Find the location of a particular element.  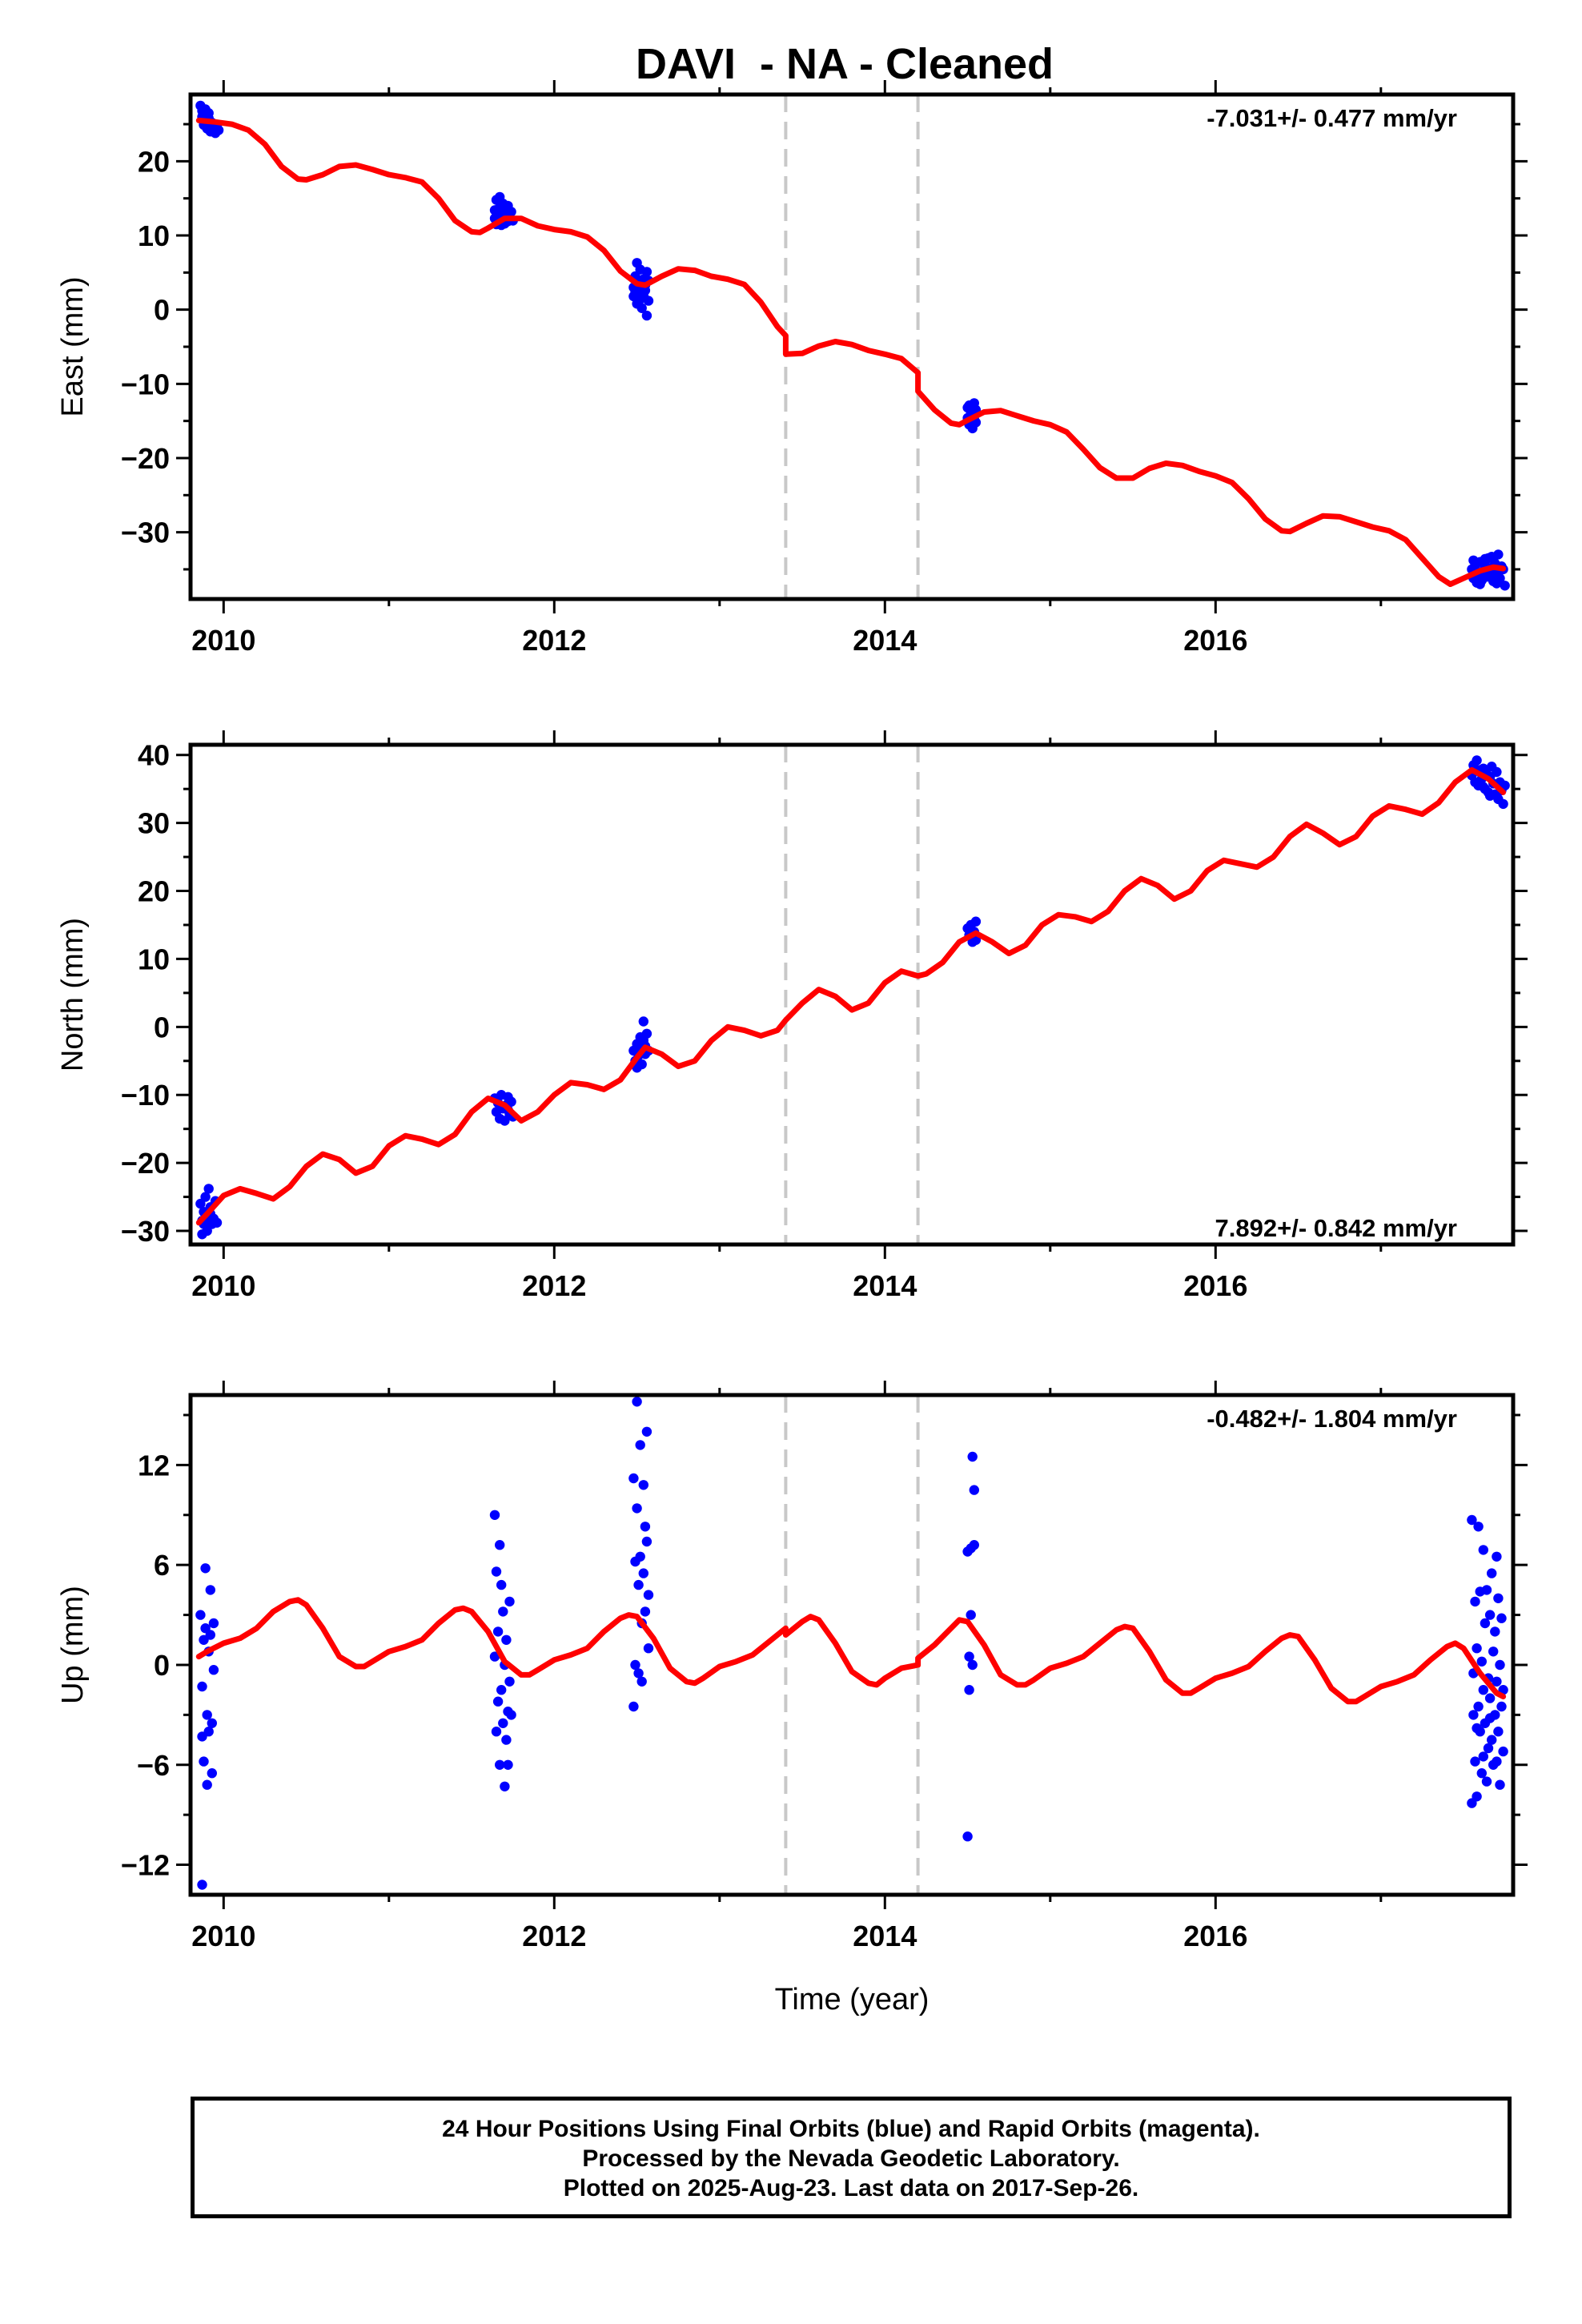

north-rate-label: 7.892+/- 0.842 mm/yr is located at coordinates (1336, 1228).